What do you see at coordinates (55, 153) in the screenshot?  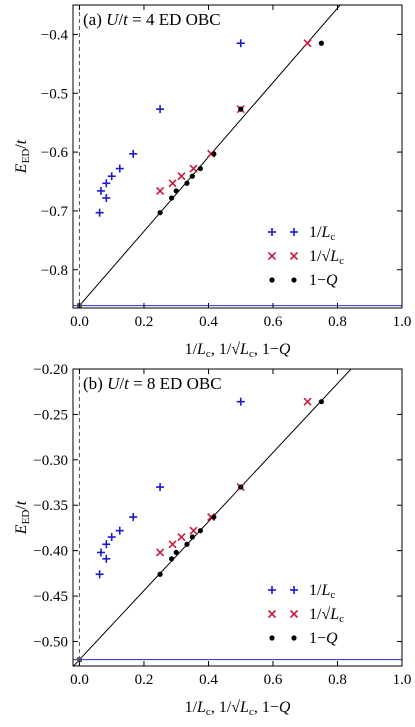 I see `y-tick-label: −0.6` at bounding box center [55, 153].